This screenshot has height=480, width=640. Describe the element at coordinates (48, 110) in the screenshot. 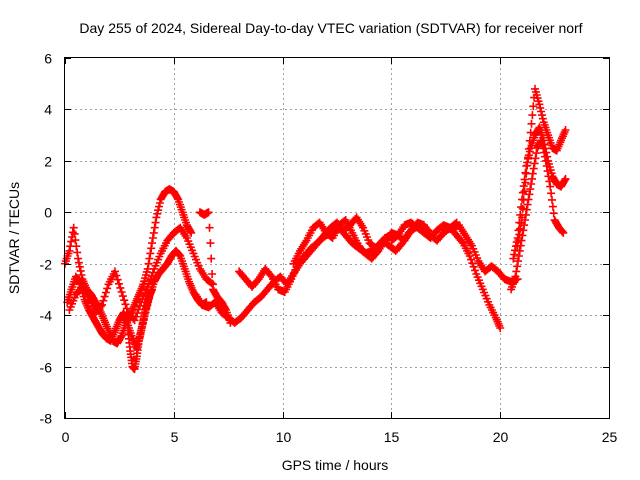

I see `y-tick-label: 4` at that location.